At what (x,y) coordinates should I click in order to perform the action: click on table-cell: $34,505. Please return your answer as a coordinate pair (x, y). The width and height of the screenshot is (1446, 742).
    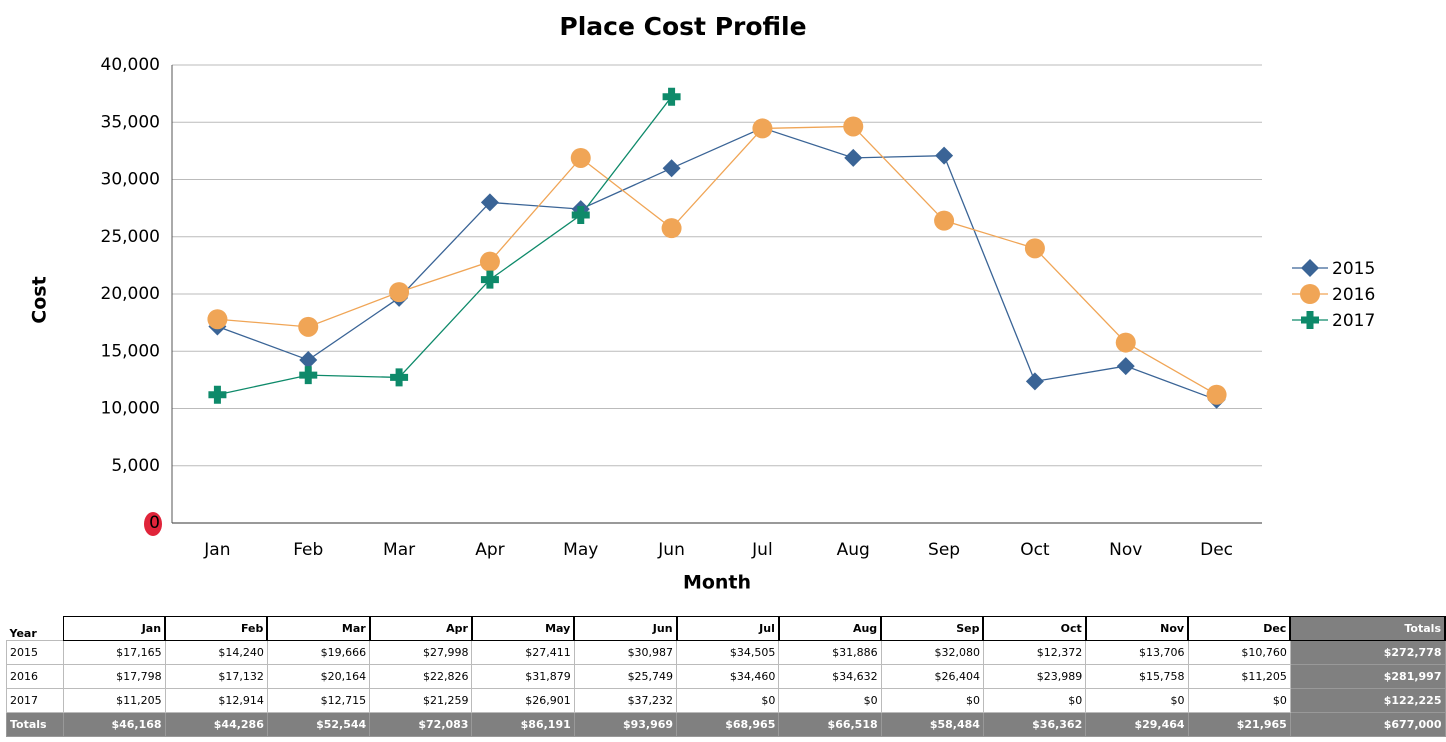
    Looking at the image, I should click on (728, 652).